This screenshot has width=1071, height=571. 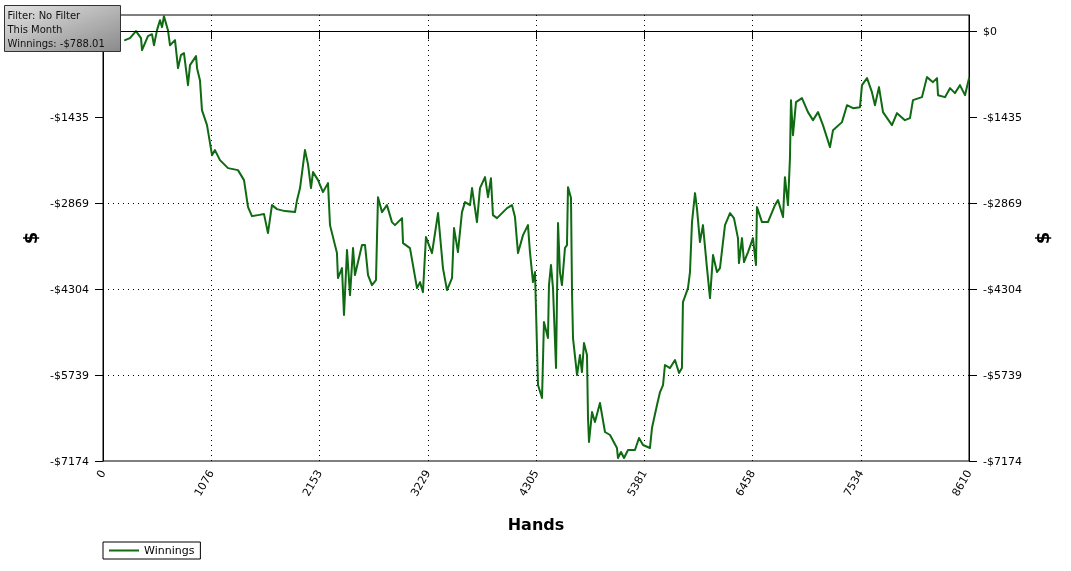 What do you see at coordinates (30, 238) in the screenshot?
I see `y-axis-title: $` at bounding box center [30, 238].